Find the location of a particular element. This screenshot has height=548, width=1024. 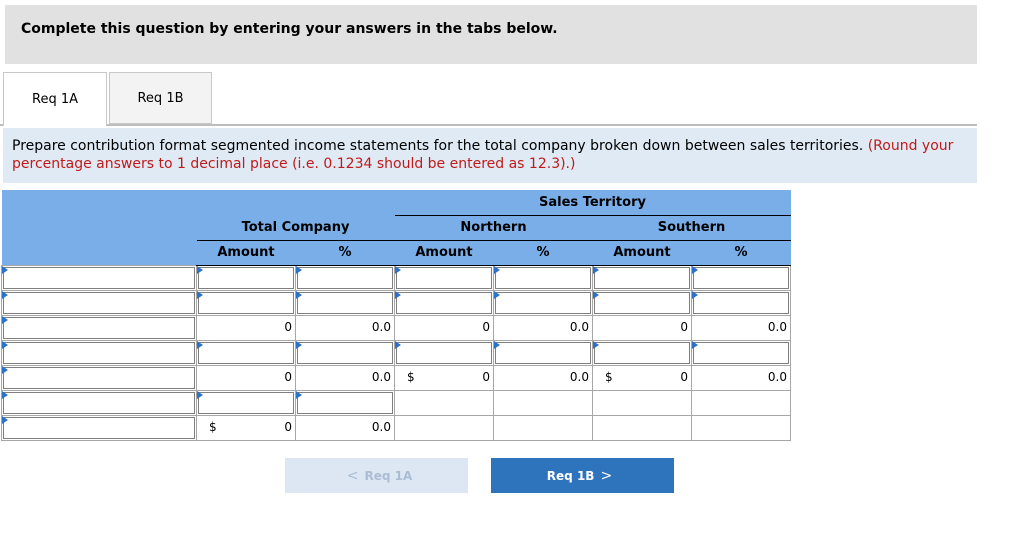

tab-req-1b: Req 1B is located at coordinates (160, 98).